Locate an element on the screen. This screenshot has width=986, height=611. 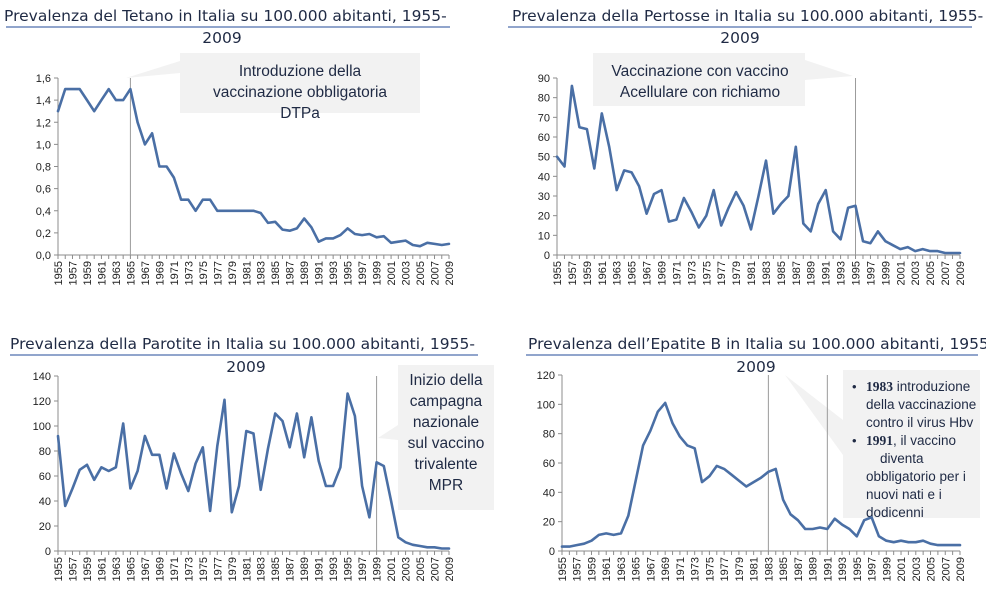
y-tick-label: 30 is located at coordinates (544, 197).